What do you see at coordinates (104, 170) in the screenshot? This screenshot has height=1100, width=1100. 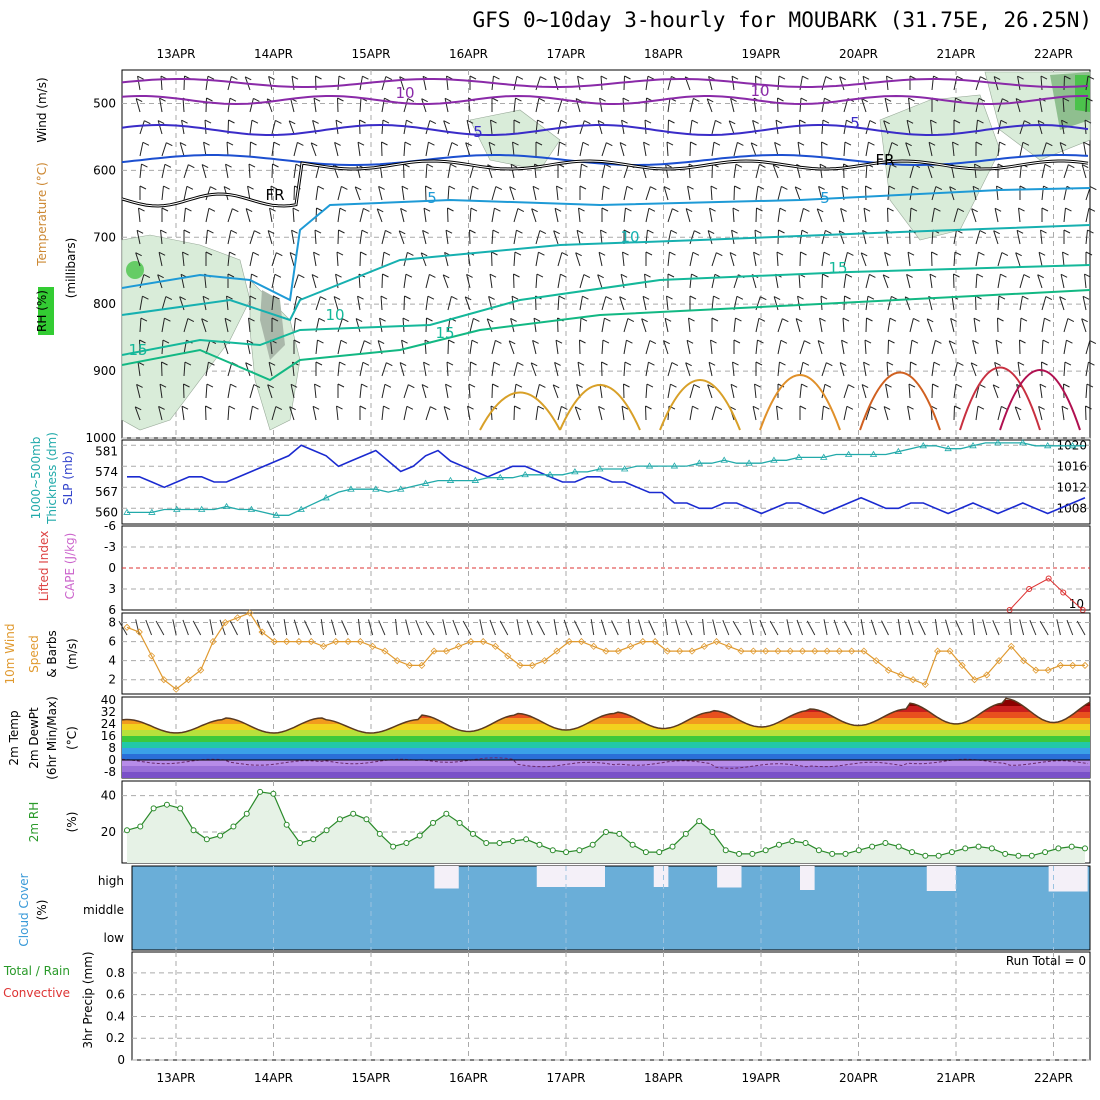 I see `pressure-tick: 600` at bounding box center [104, 170].